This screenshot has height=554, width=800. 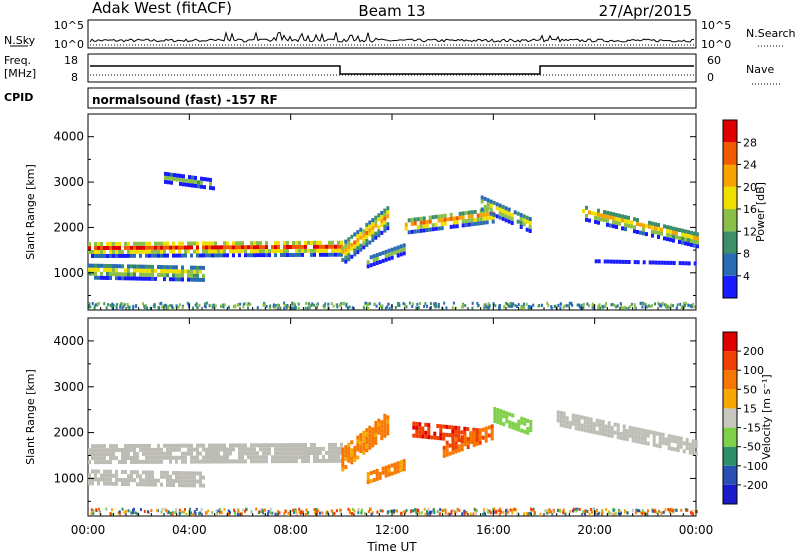 What do you see at coordinates (68, 137) in the screenshot?
I see `y-tick-label: 4000` at bounding box center [68, 137].